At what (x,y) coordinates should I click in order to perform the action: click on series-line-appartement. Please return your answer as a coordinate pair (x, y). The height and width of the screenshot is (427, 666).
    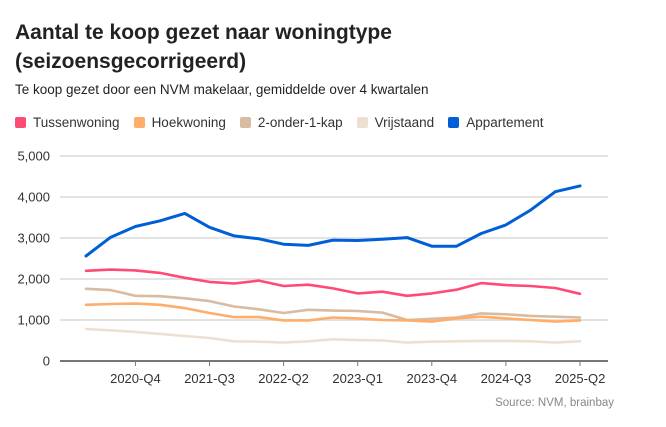
    Looking at the image, I should click on (333, 221).